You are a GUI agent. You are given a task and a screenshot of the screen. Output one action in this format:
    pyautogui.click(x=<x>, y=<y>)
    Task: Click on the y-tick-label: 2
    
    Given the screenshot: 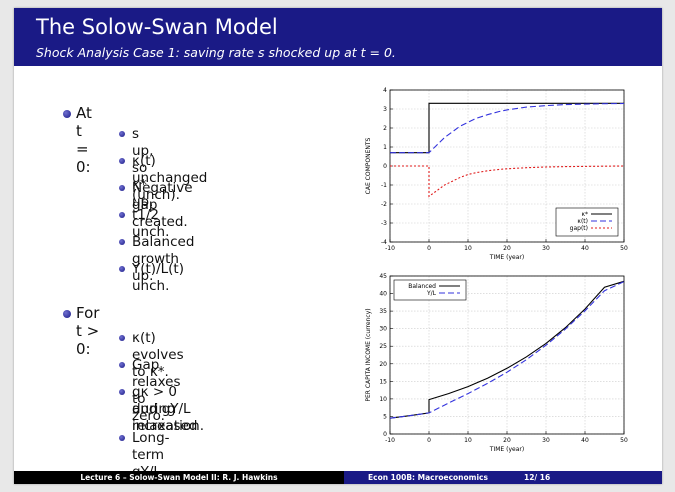 What is the action you would take?
    pyautogui.click(x=385, y=128)
    